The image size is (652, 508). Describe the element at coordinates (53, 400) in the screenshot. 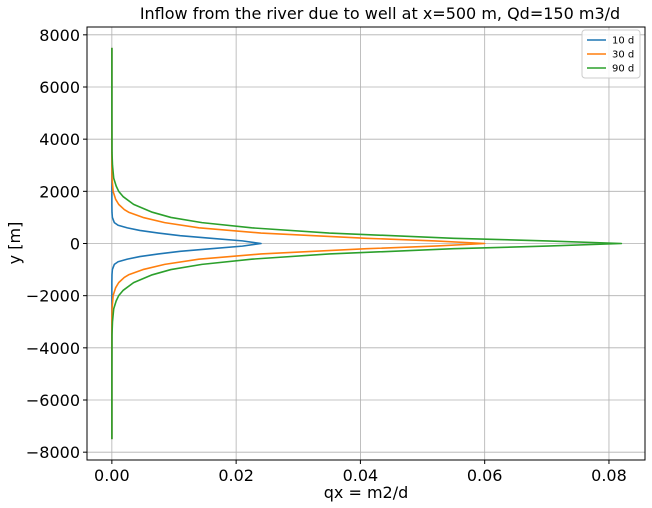

I see `y-tick-label: −6000` at that location.